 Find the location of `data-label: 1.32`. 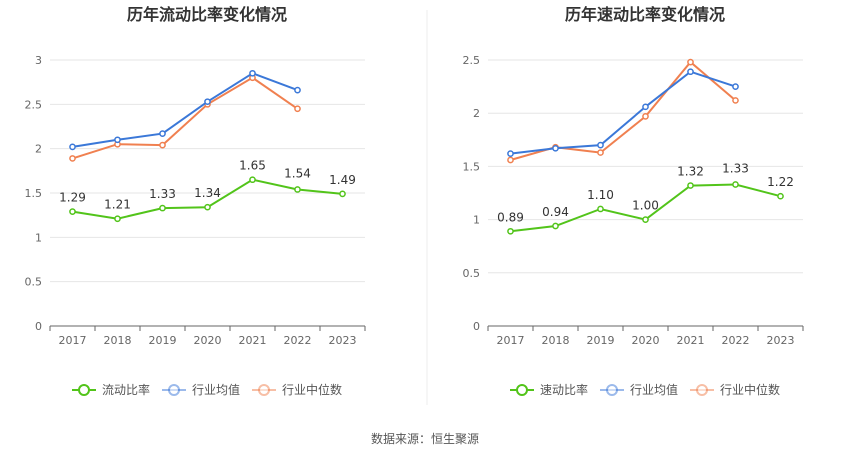

data-label: 1.32 is located at coordinates (690, 172).